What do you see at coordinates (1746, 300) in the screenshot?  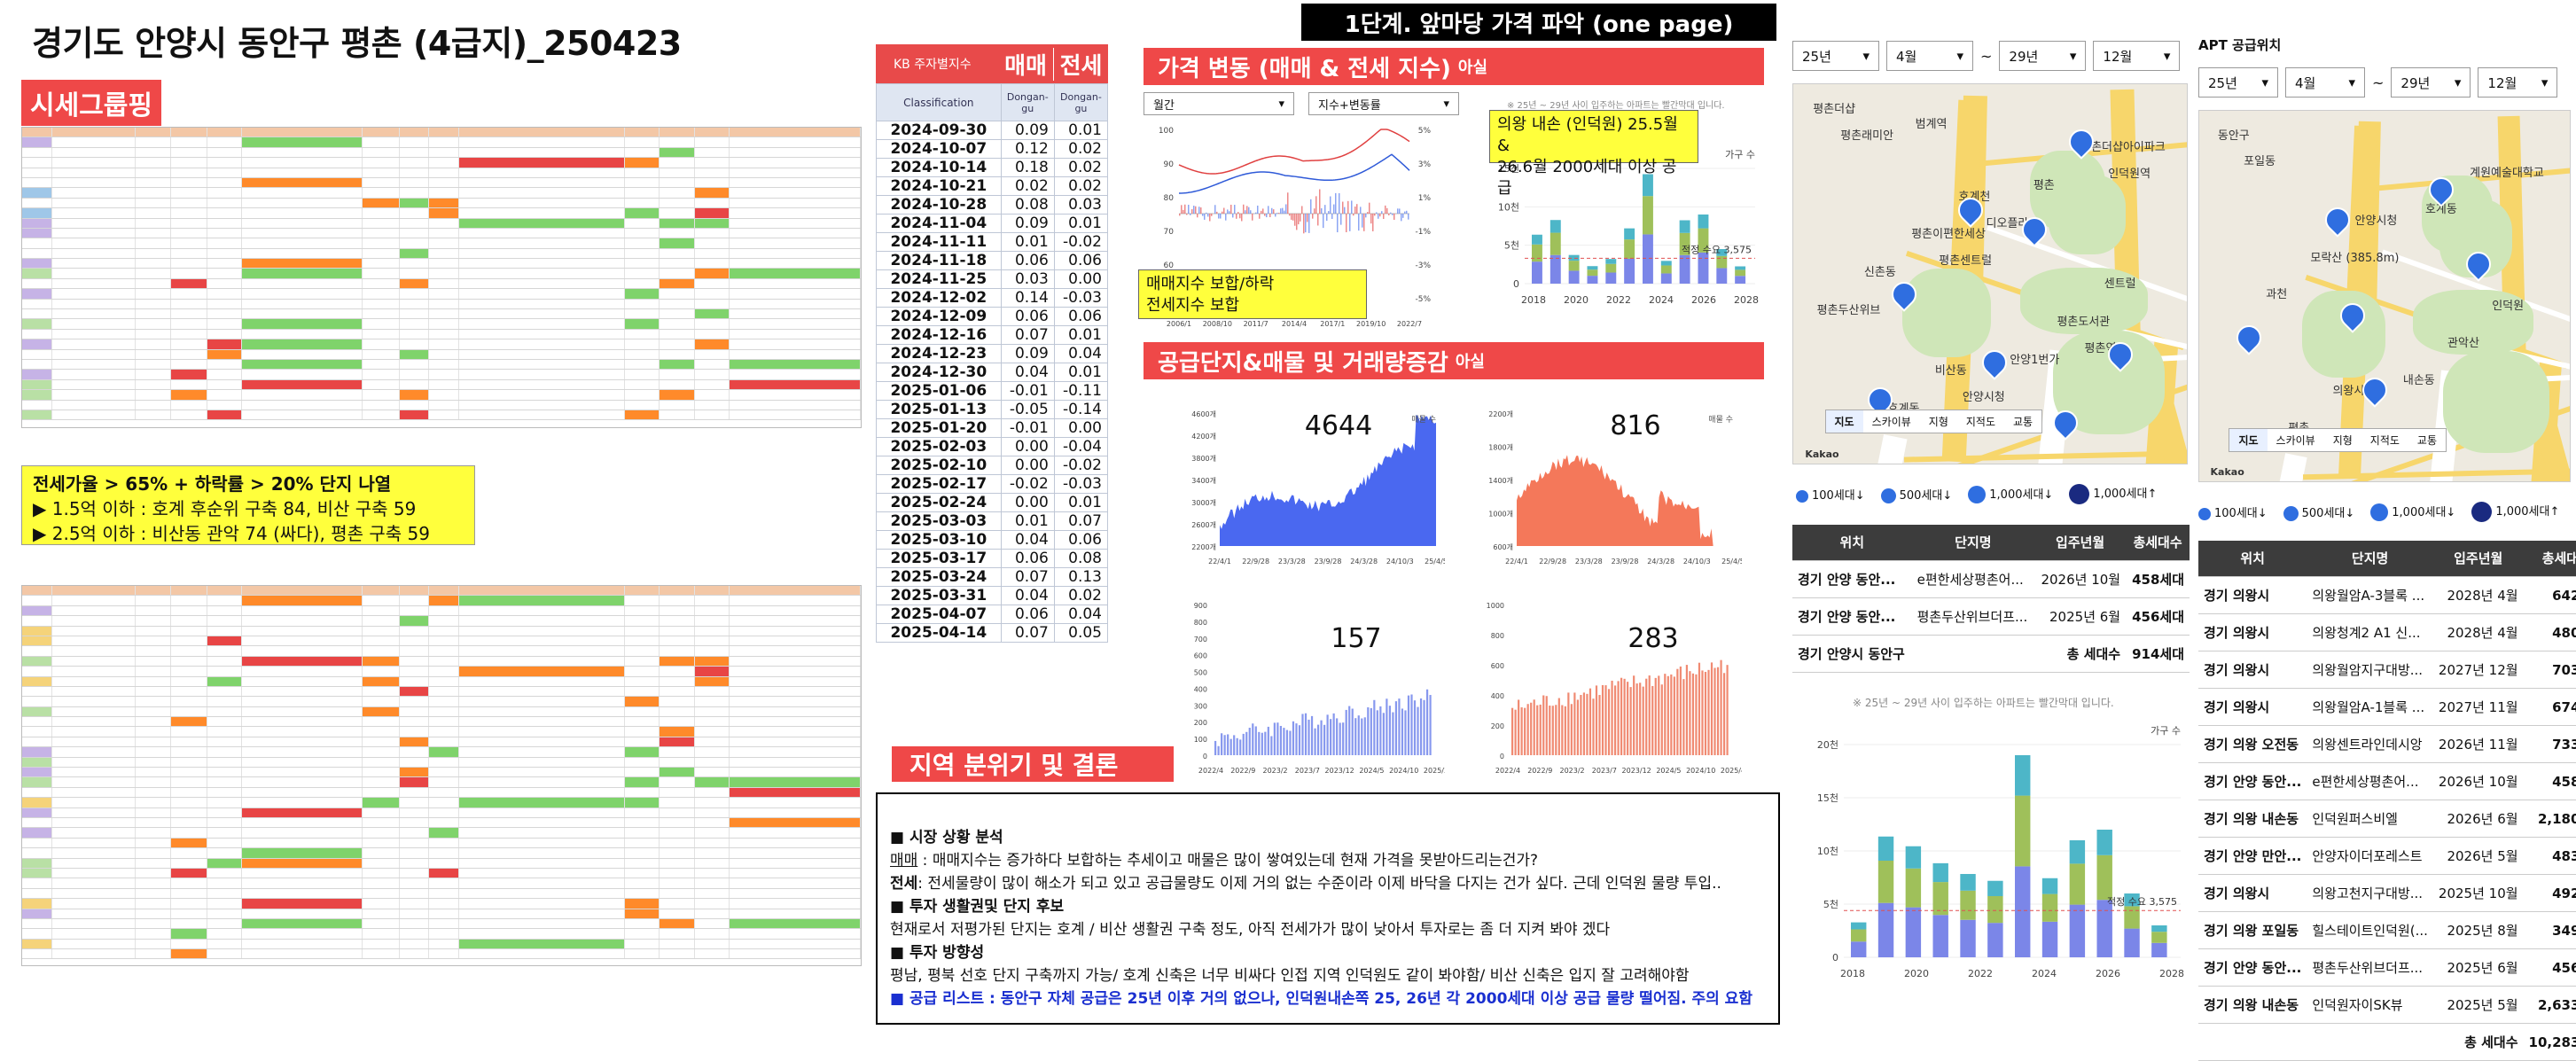 I see `x-tick-label: 2028` at bounding box center [1746, 300].